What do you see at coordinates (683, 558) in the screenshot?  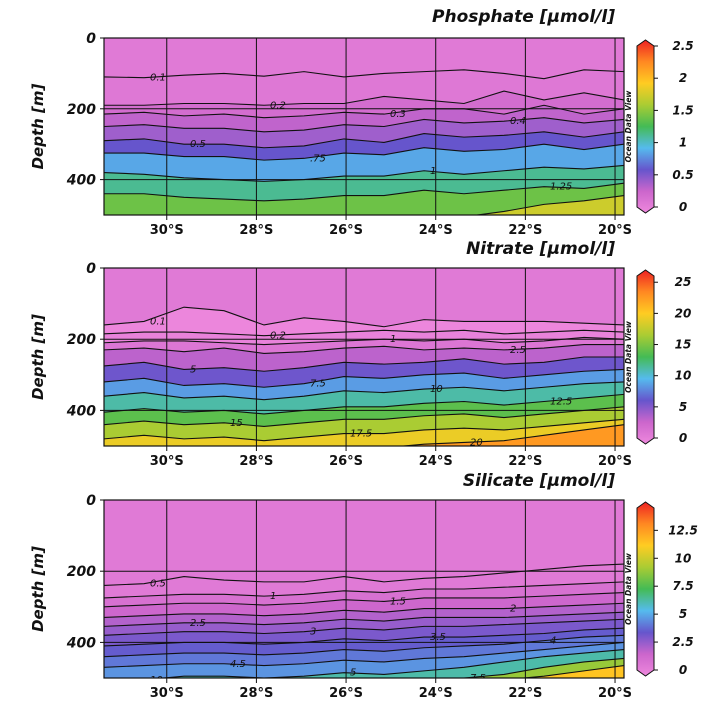 I see `colorbar-tick-label: 10` at bounding box center [683, 558].